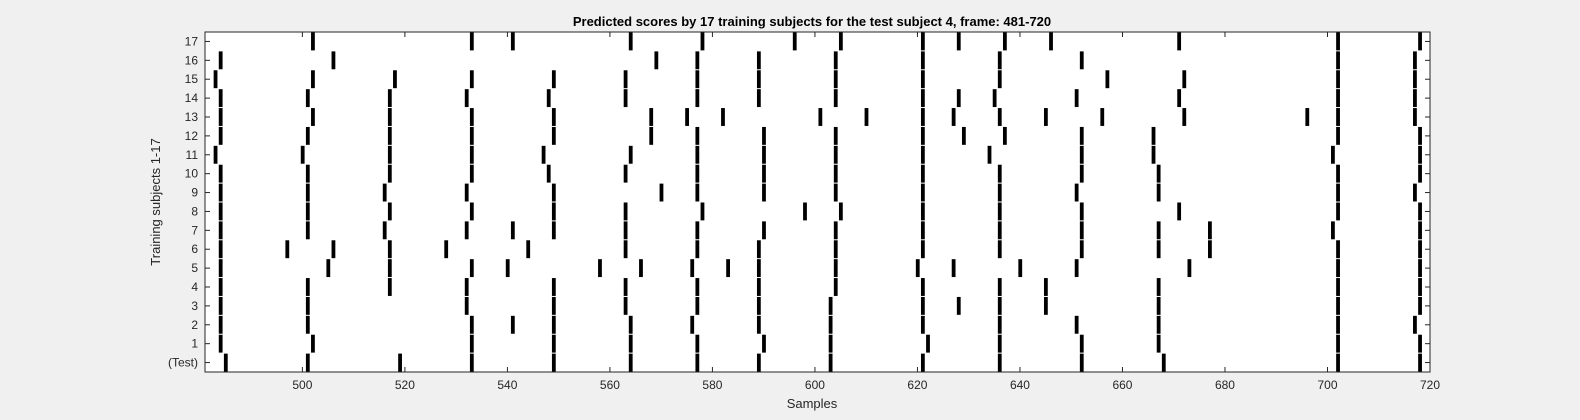  Describe the element at coordinates (812, 403) in the screenshot. I see `x-axis-label: Samples` at that location.